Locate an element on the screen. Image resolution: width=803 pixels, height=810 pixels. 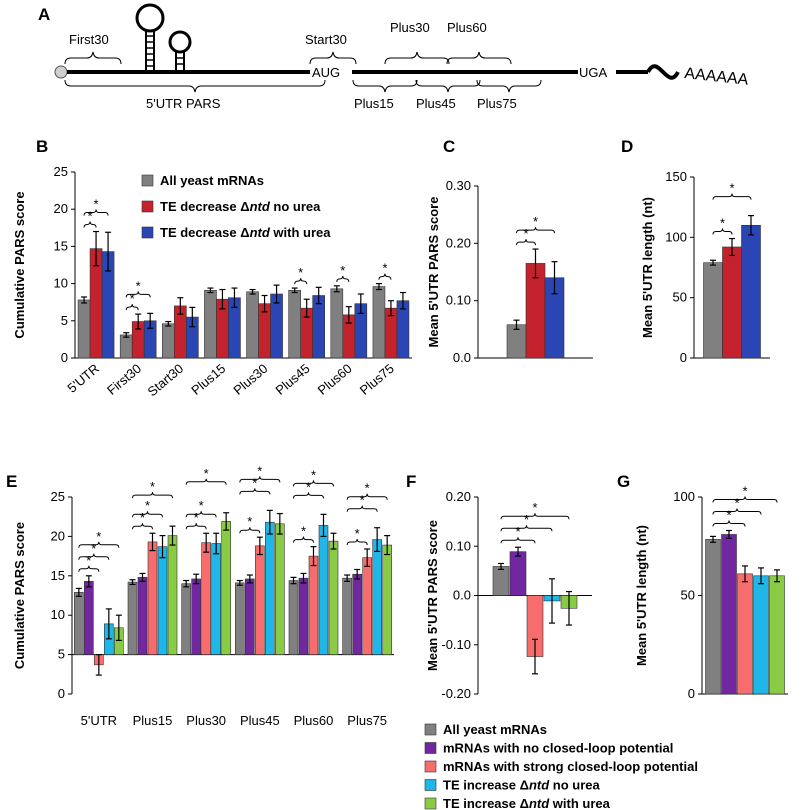
y-axis-title: Mean 5'UTR length (nt) is located at coordinates (641, 595).